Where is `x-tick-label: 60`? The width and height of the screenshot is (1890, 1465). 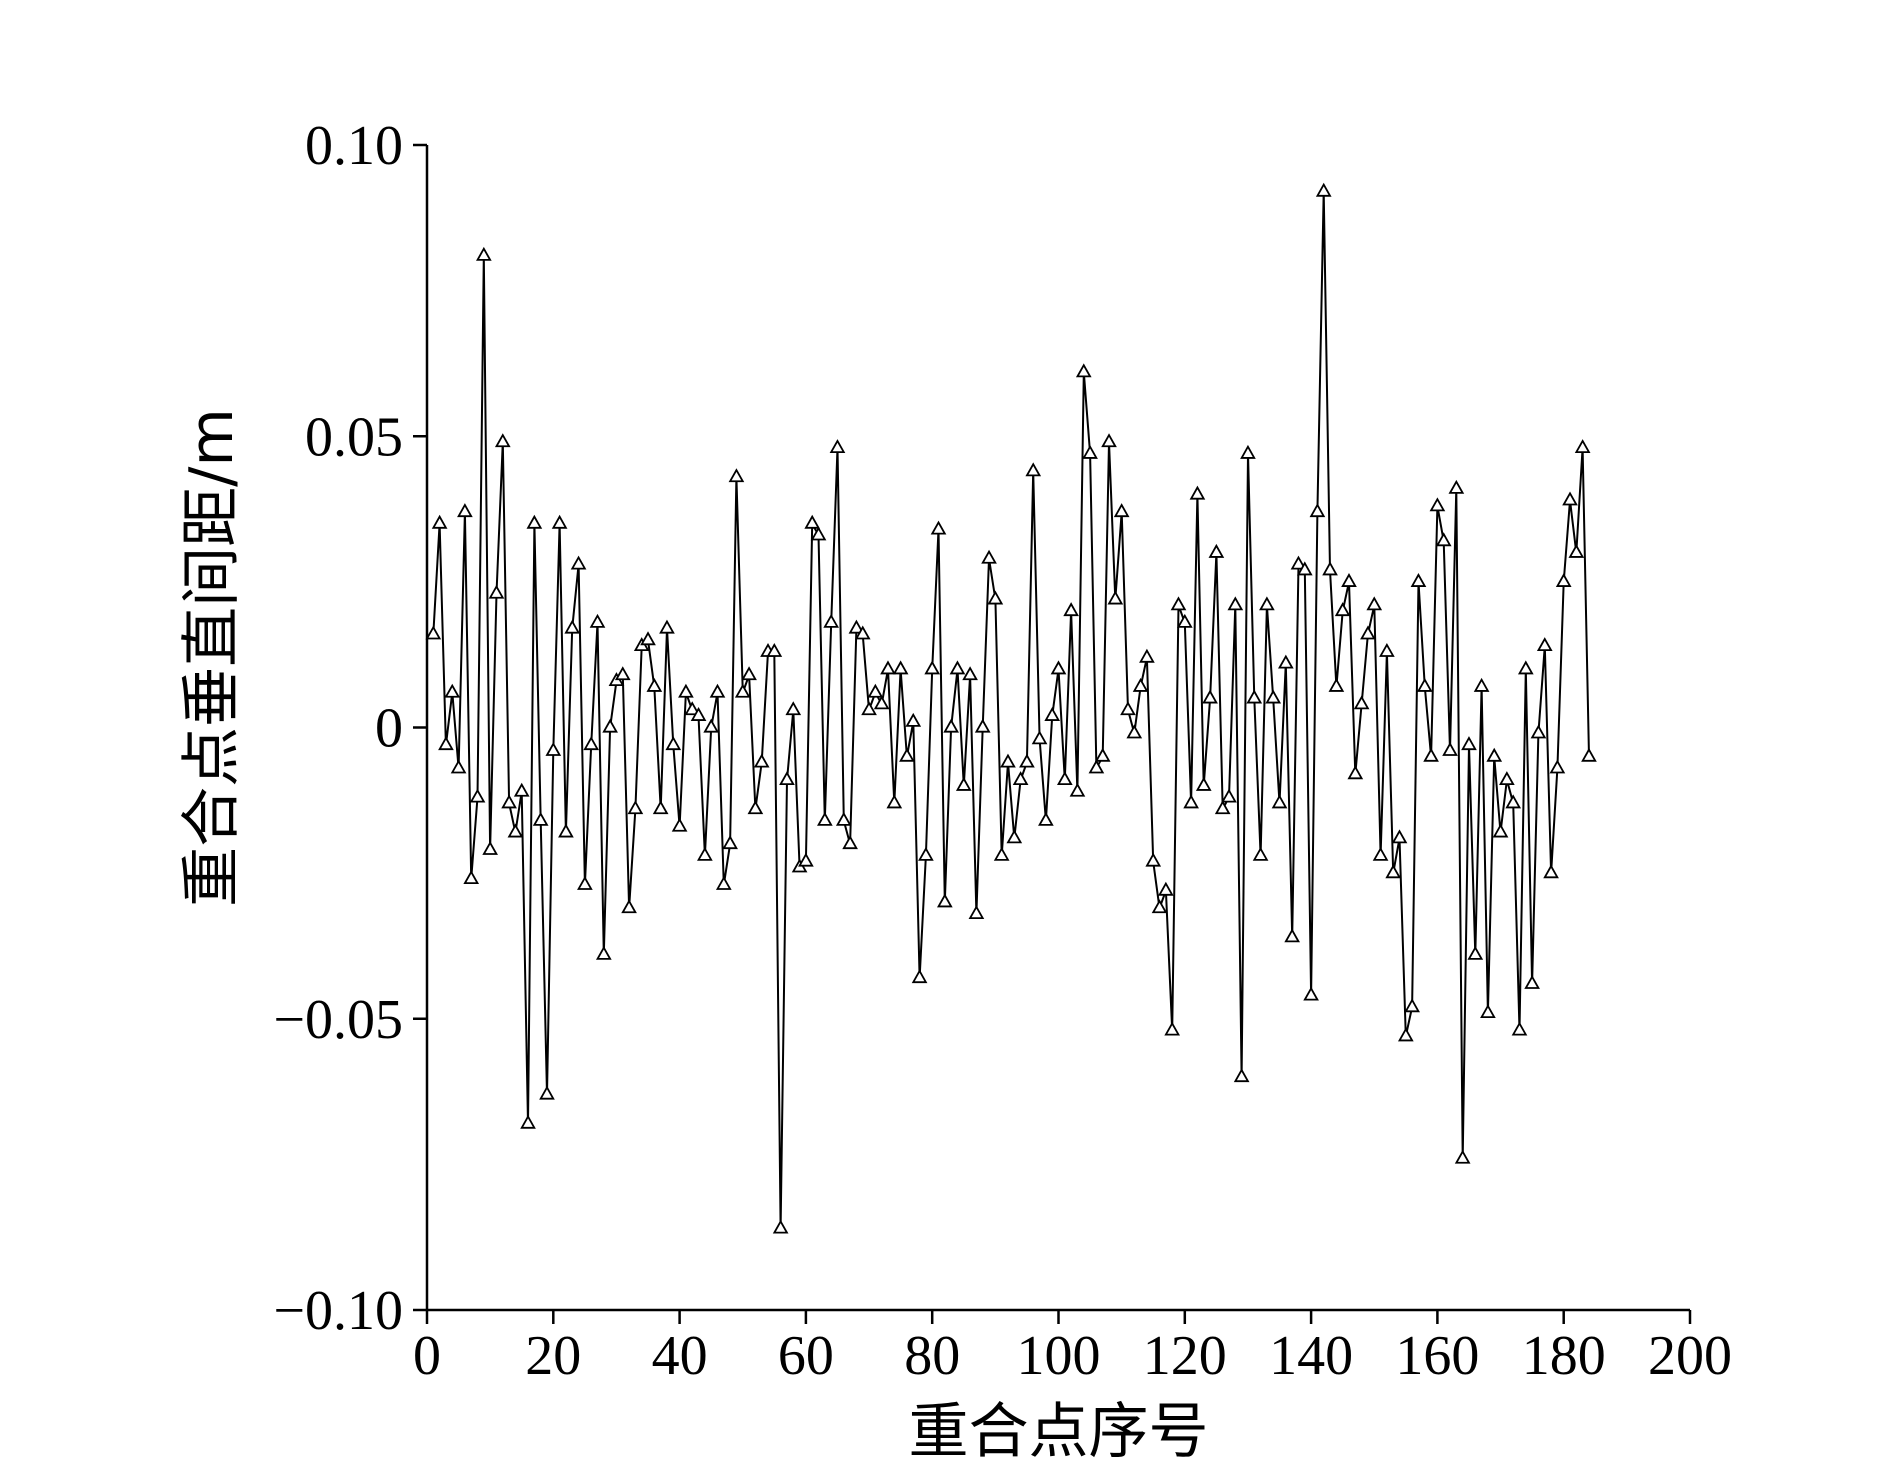 x-tick-label: 60 is located at coordinates (806, 1356).